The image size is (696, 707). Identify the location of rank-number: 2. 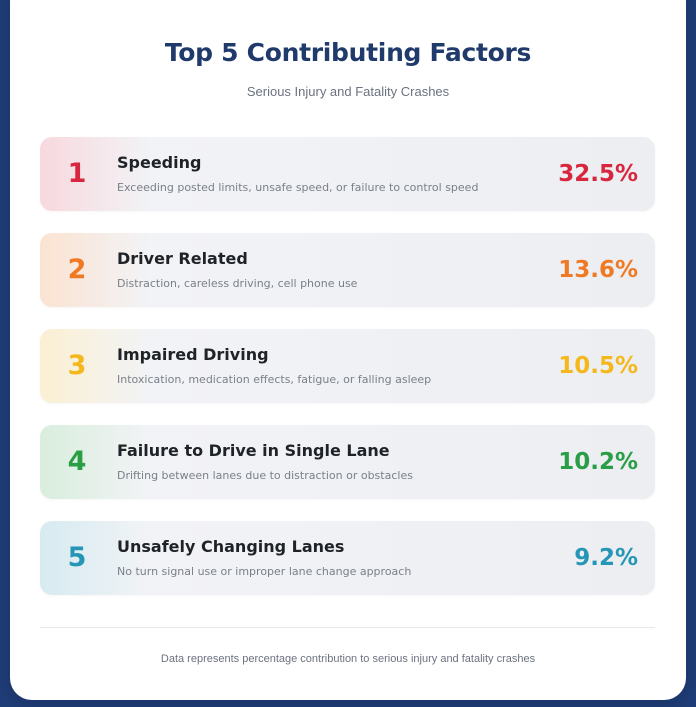
(77, 269).